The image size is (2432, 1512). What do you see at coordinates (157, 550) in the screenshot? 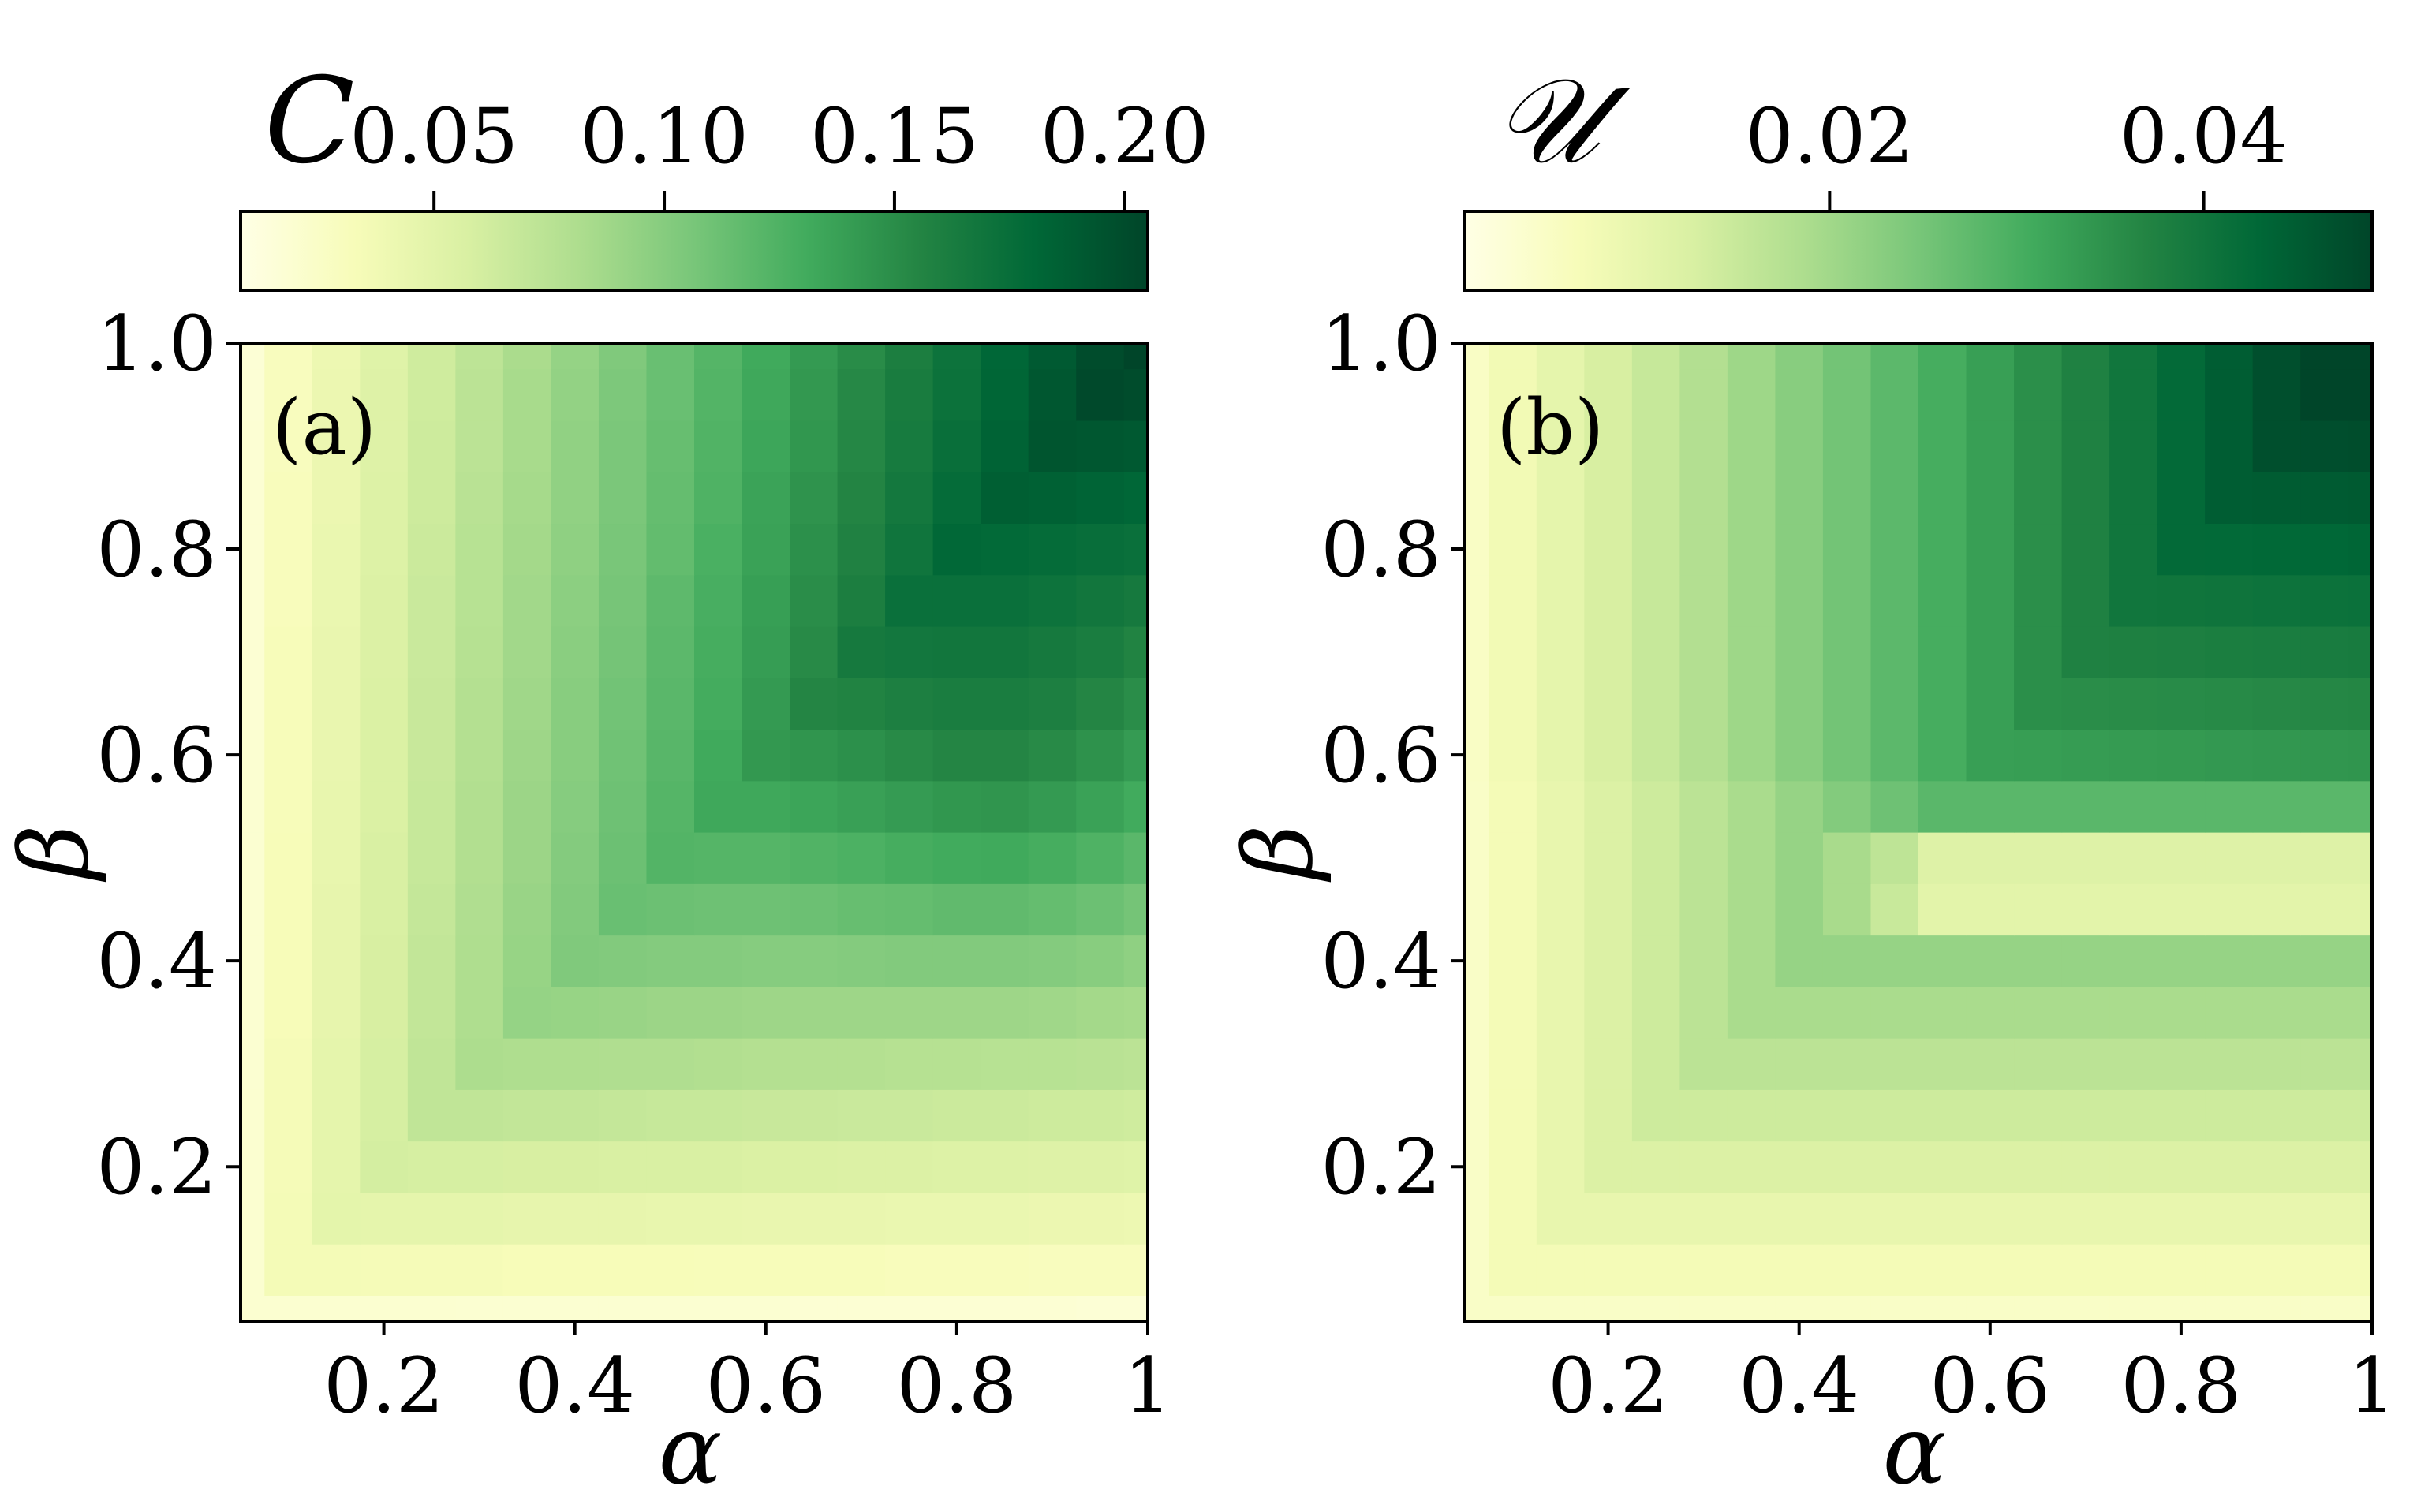
I see `y-tick-label: 0.8` at bounding box center [157, 550].